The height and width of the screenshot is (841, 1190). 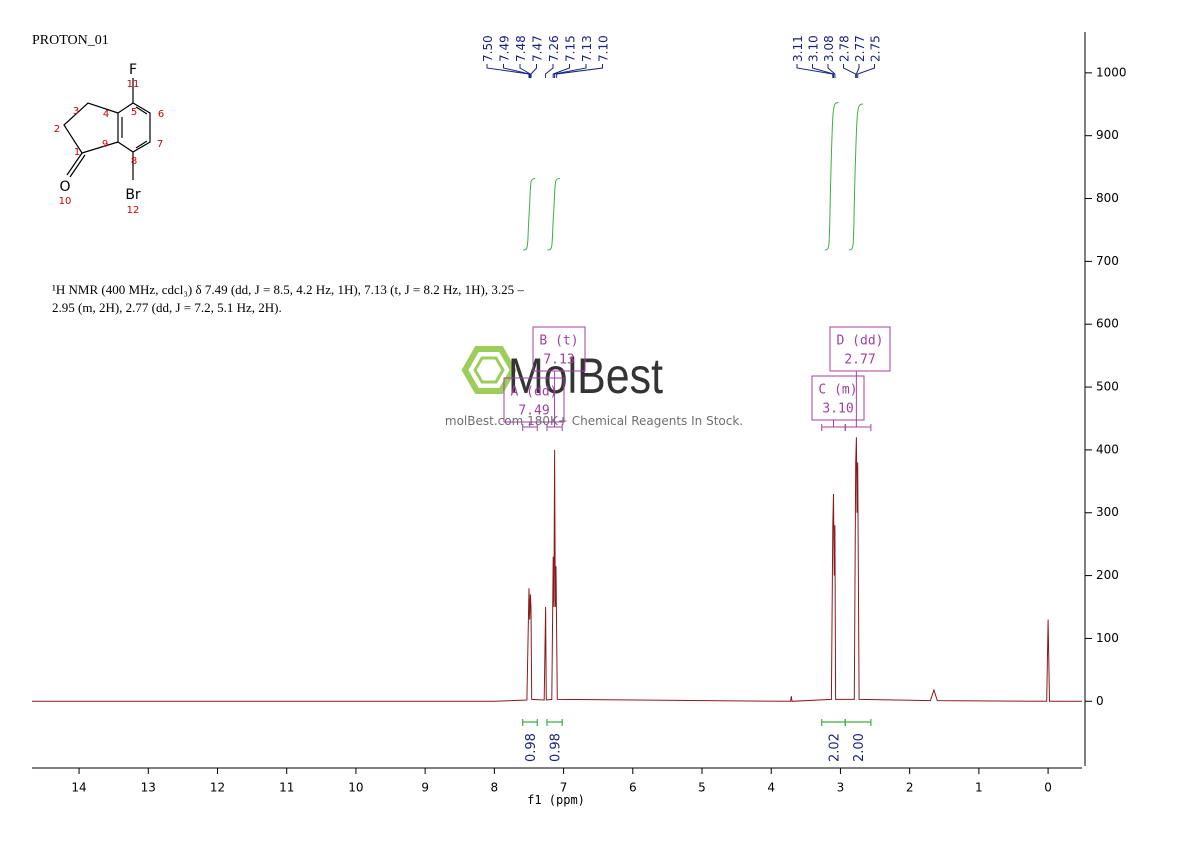 What do you see at coordinates (78, 788) in the screenshot?
I see `x-tick-label: 14` at bounding box center [78, 788].